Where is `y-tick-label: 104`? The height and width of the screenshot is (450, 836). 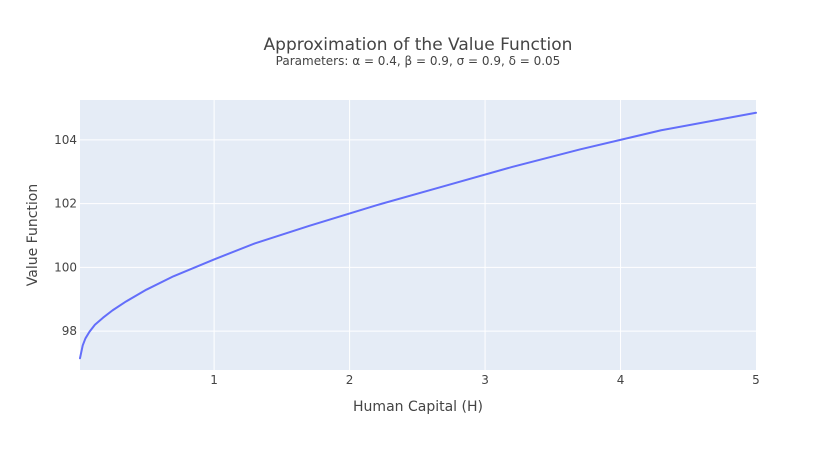 y-tick-label: 104 is located at coordinates (65, 140).